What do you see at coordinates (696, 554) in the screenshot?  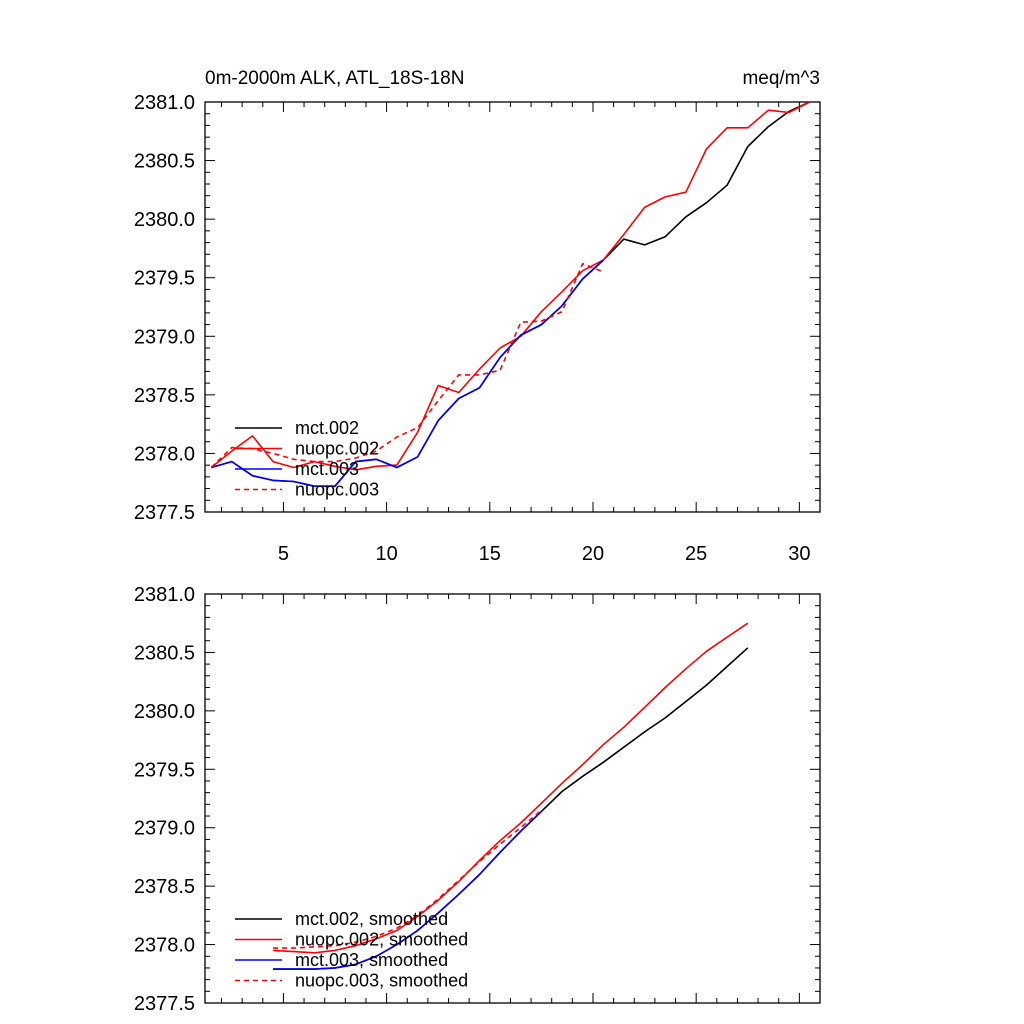 I see `x-tick-label: 25` at bounding box center [696, 554].